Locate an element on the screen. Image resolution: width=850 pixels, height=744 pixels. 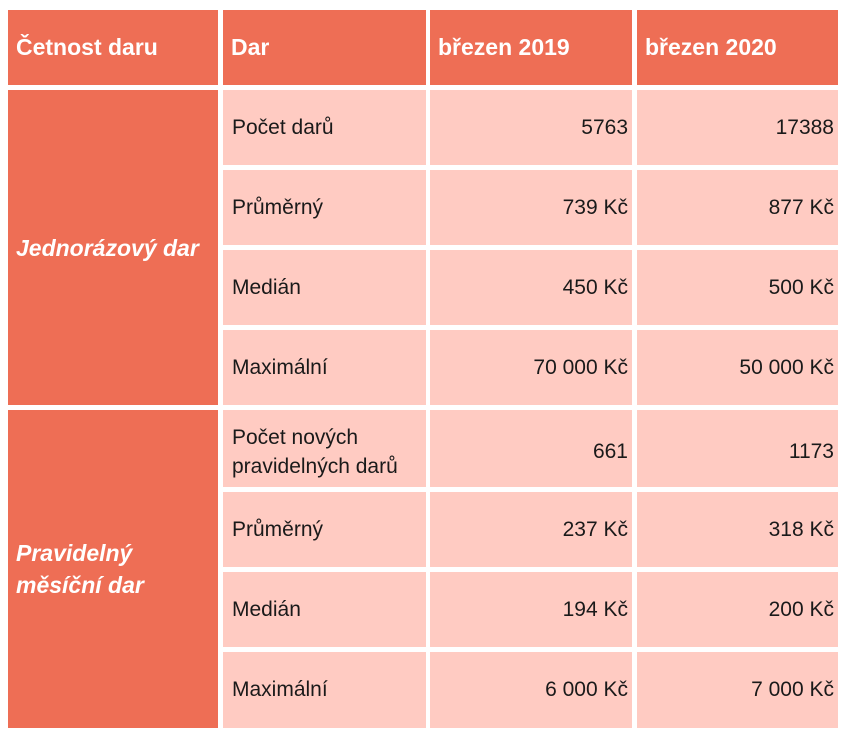
row-value-2019: 450 Kč is located at coordinates (531, 287).